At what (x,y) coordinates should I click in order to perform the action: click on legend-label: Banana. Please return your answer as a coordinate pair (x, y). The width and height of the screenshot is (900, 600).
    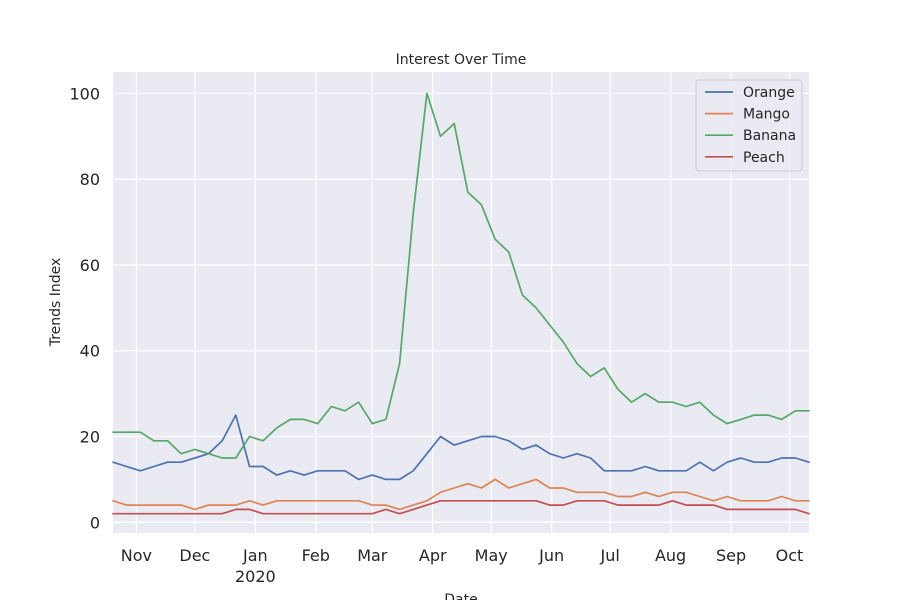
    Looking at the image, I should click on (769, 136).